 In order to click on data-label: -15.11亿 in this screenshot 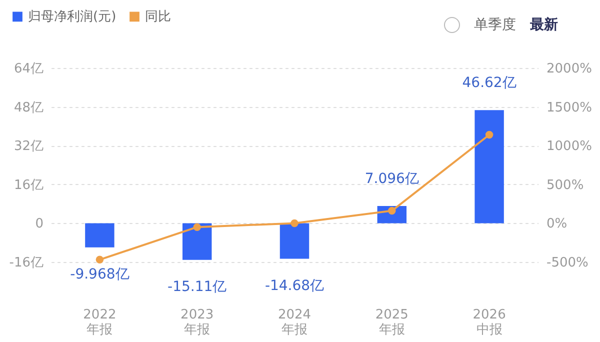, I will do `click(197, 286)`.